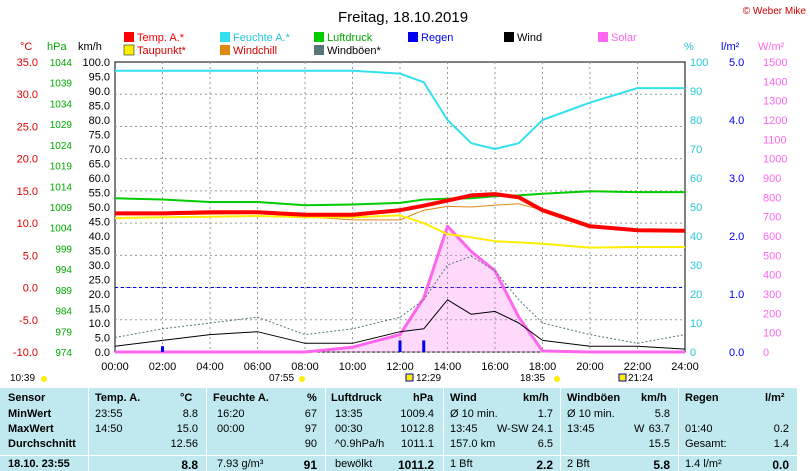 The width and height of the screenshot is (810, 471). Describe the element at coordinates (772, 276) in the screenshot. I see `tick-label: 400` at that location.